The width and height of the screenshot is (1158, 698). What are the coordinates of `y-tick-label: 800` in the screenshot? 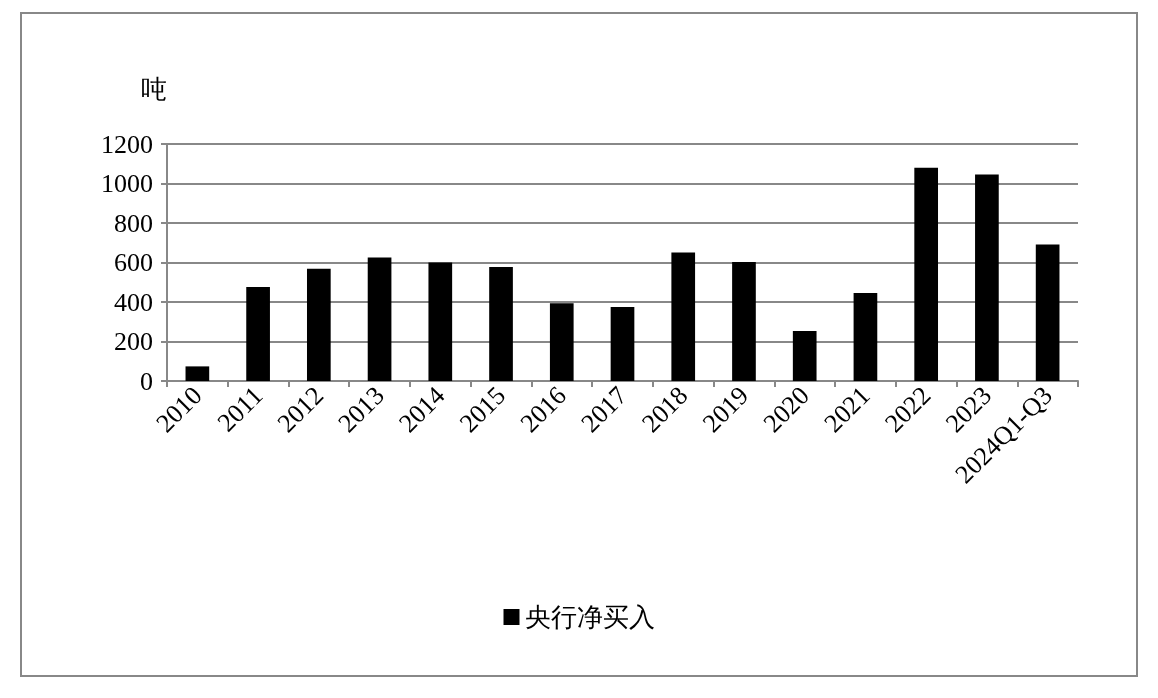 It's located at (133, 223).